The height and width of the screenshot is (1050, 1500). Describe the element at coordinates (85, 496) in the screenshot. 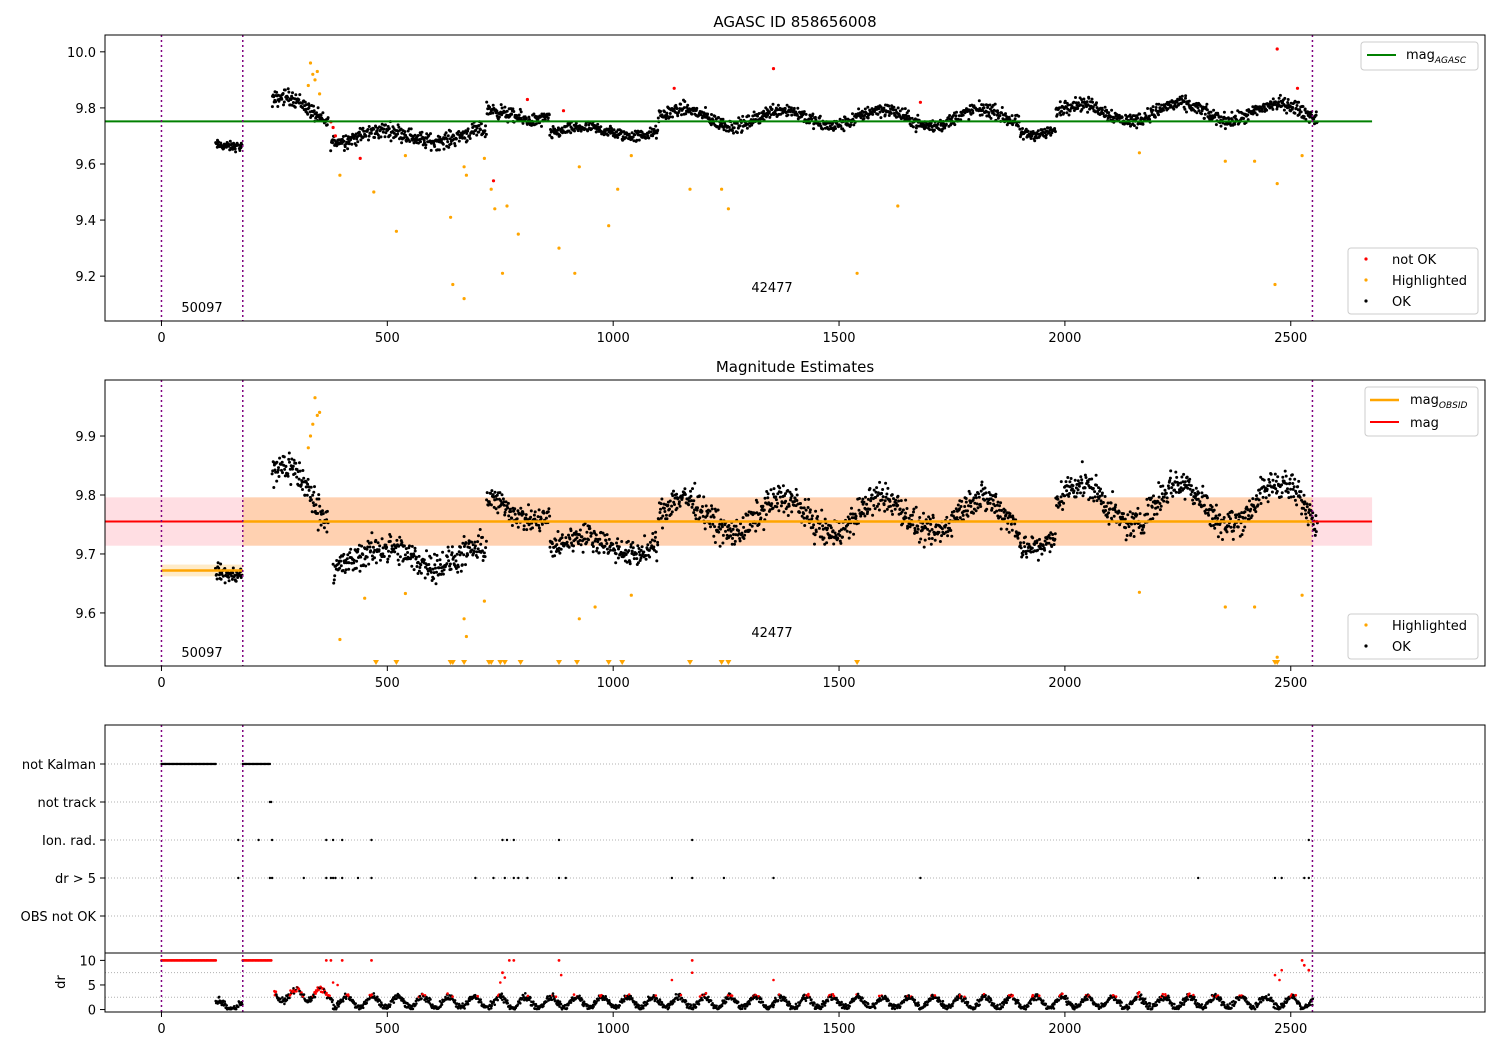

I see `y-tick-label: 9.8` at that location.